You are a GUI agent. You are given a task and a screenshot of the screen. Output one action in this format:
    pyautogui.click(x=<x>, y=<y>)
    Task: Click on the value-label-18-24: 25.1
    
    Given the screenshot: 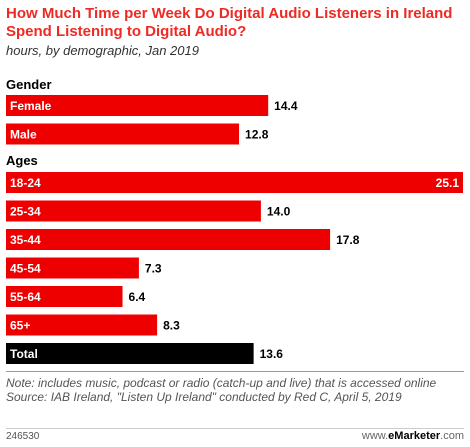 What is the action you would take?
    pyautogui.click(x=448, y=183)
    